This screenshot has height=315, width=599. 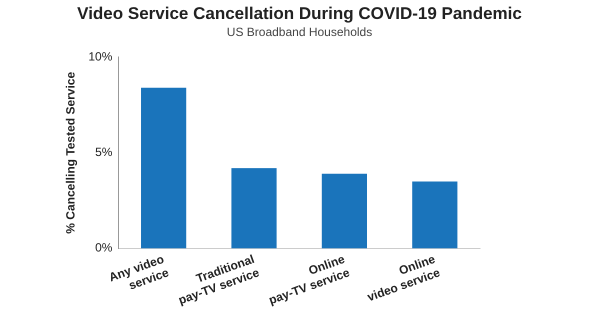 I want to click on y-tick-label: 10%, so click(x=100, y=57).